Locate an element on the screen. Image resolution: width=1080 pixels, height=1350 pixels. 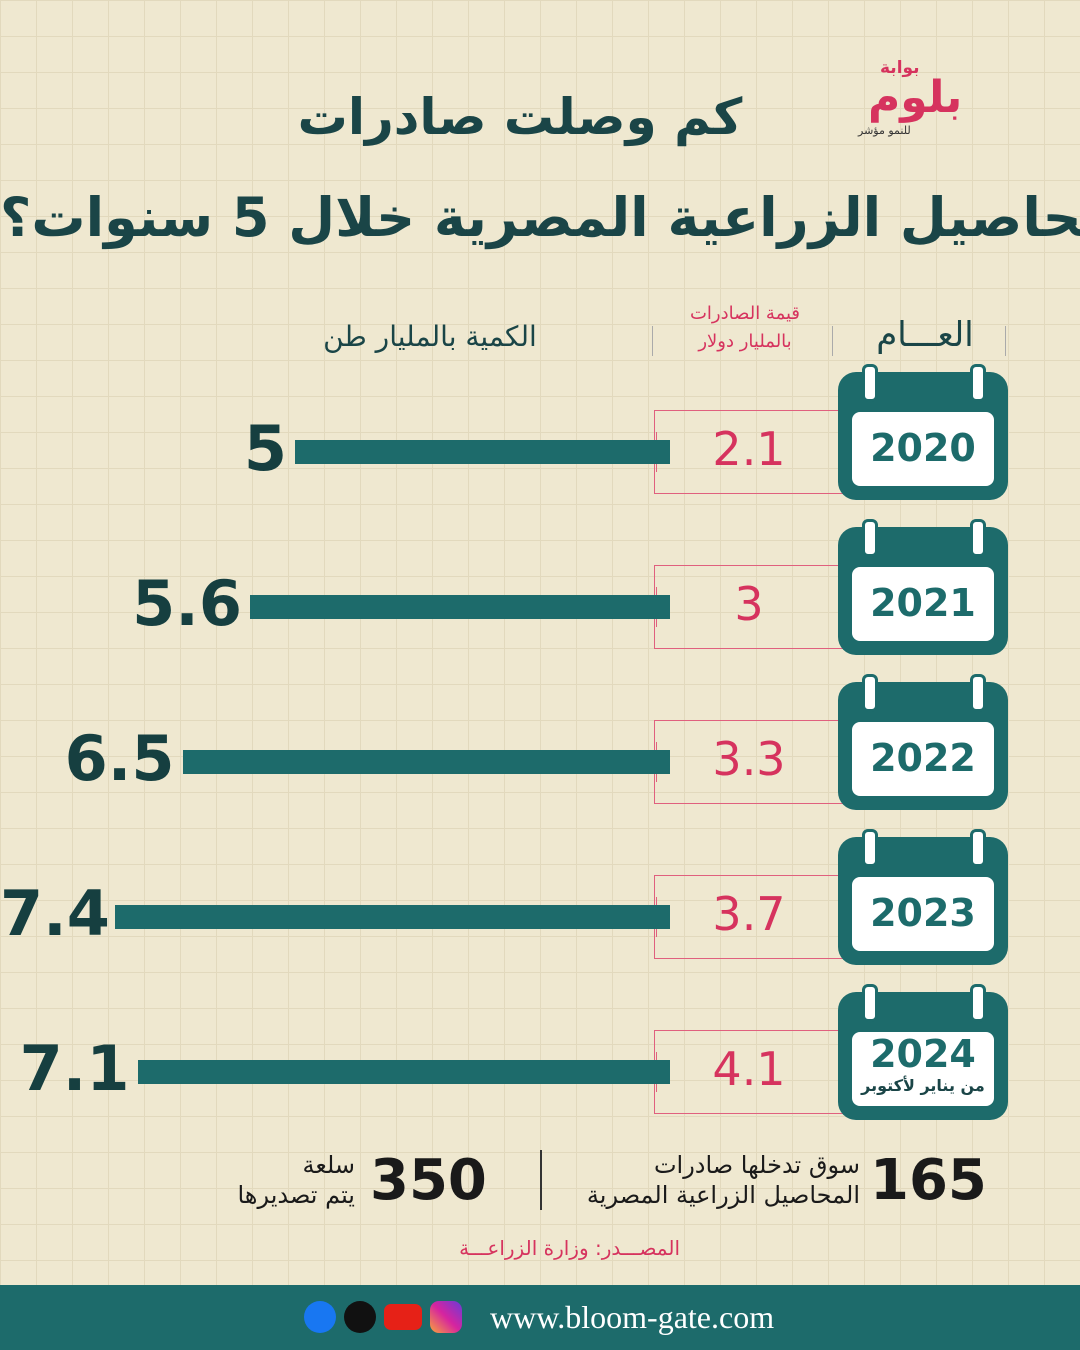
year-label: 2020 is located at coordinates (923, 448).